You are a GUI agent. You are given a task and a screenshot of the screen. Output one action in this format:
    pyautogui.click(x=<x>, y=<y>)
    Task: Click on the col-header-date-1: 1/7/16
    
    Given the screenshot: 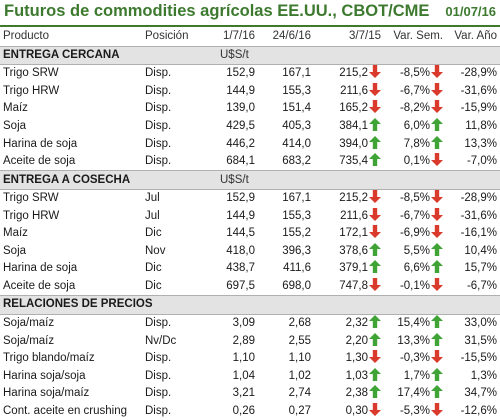 What is the action you would take?
    pyautogui.click(x=239, y=36)
    